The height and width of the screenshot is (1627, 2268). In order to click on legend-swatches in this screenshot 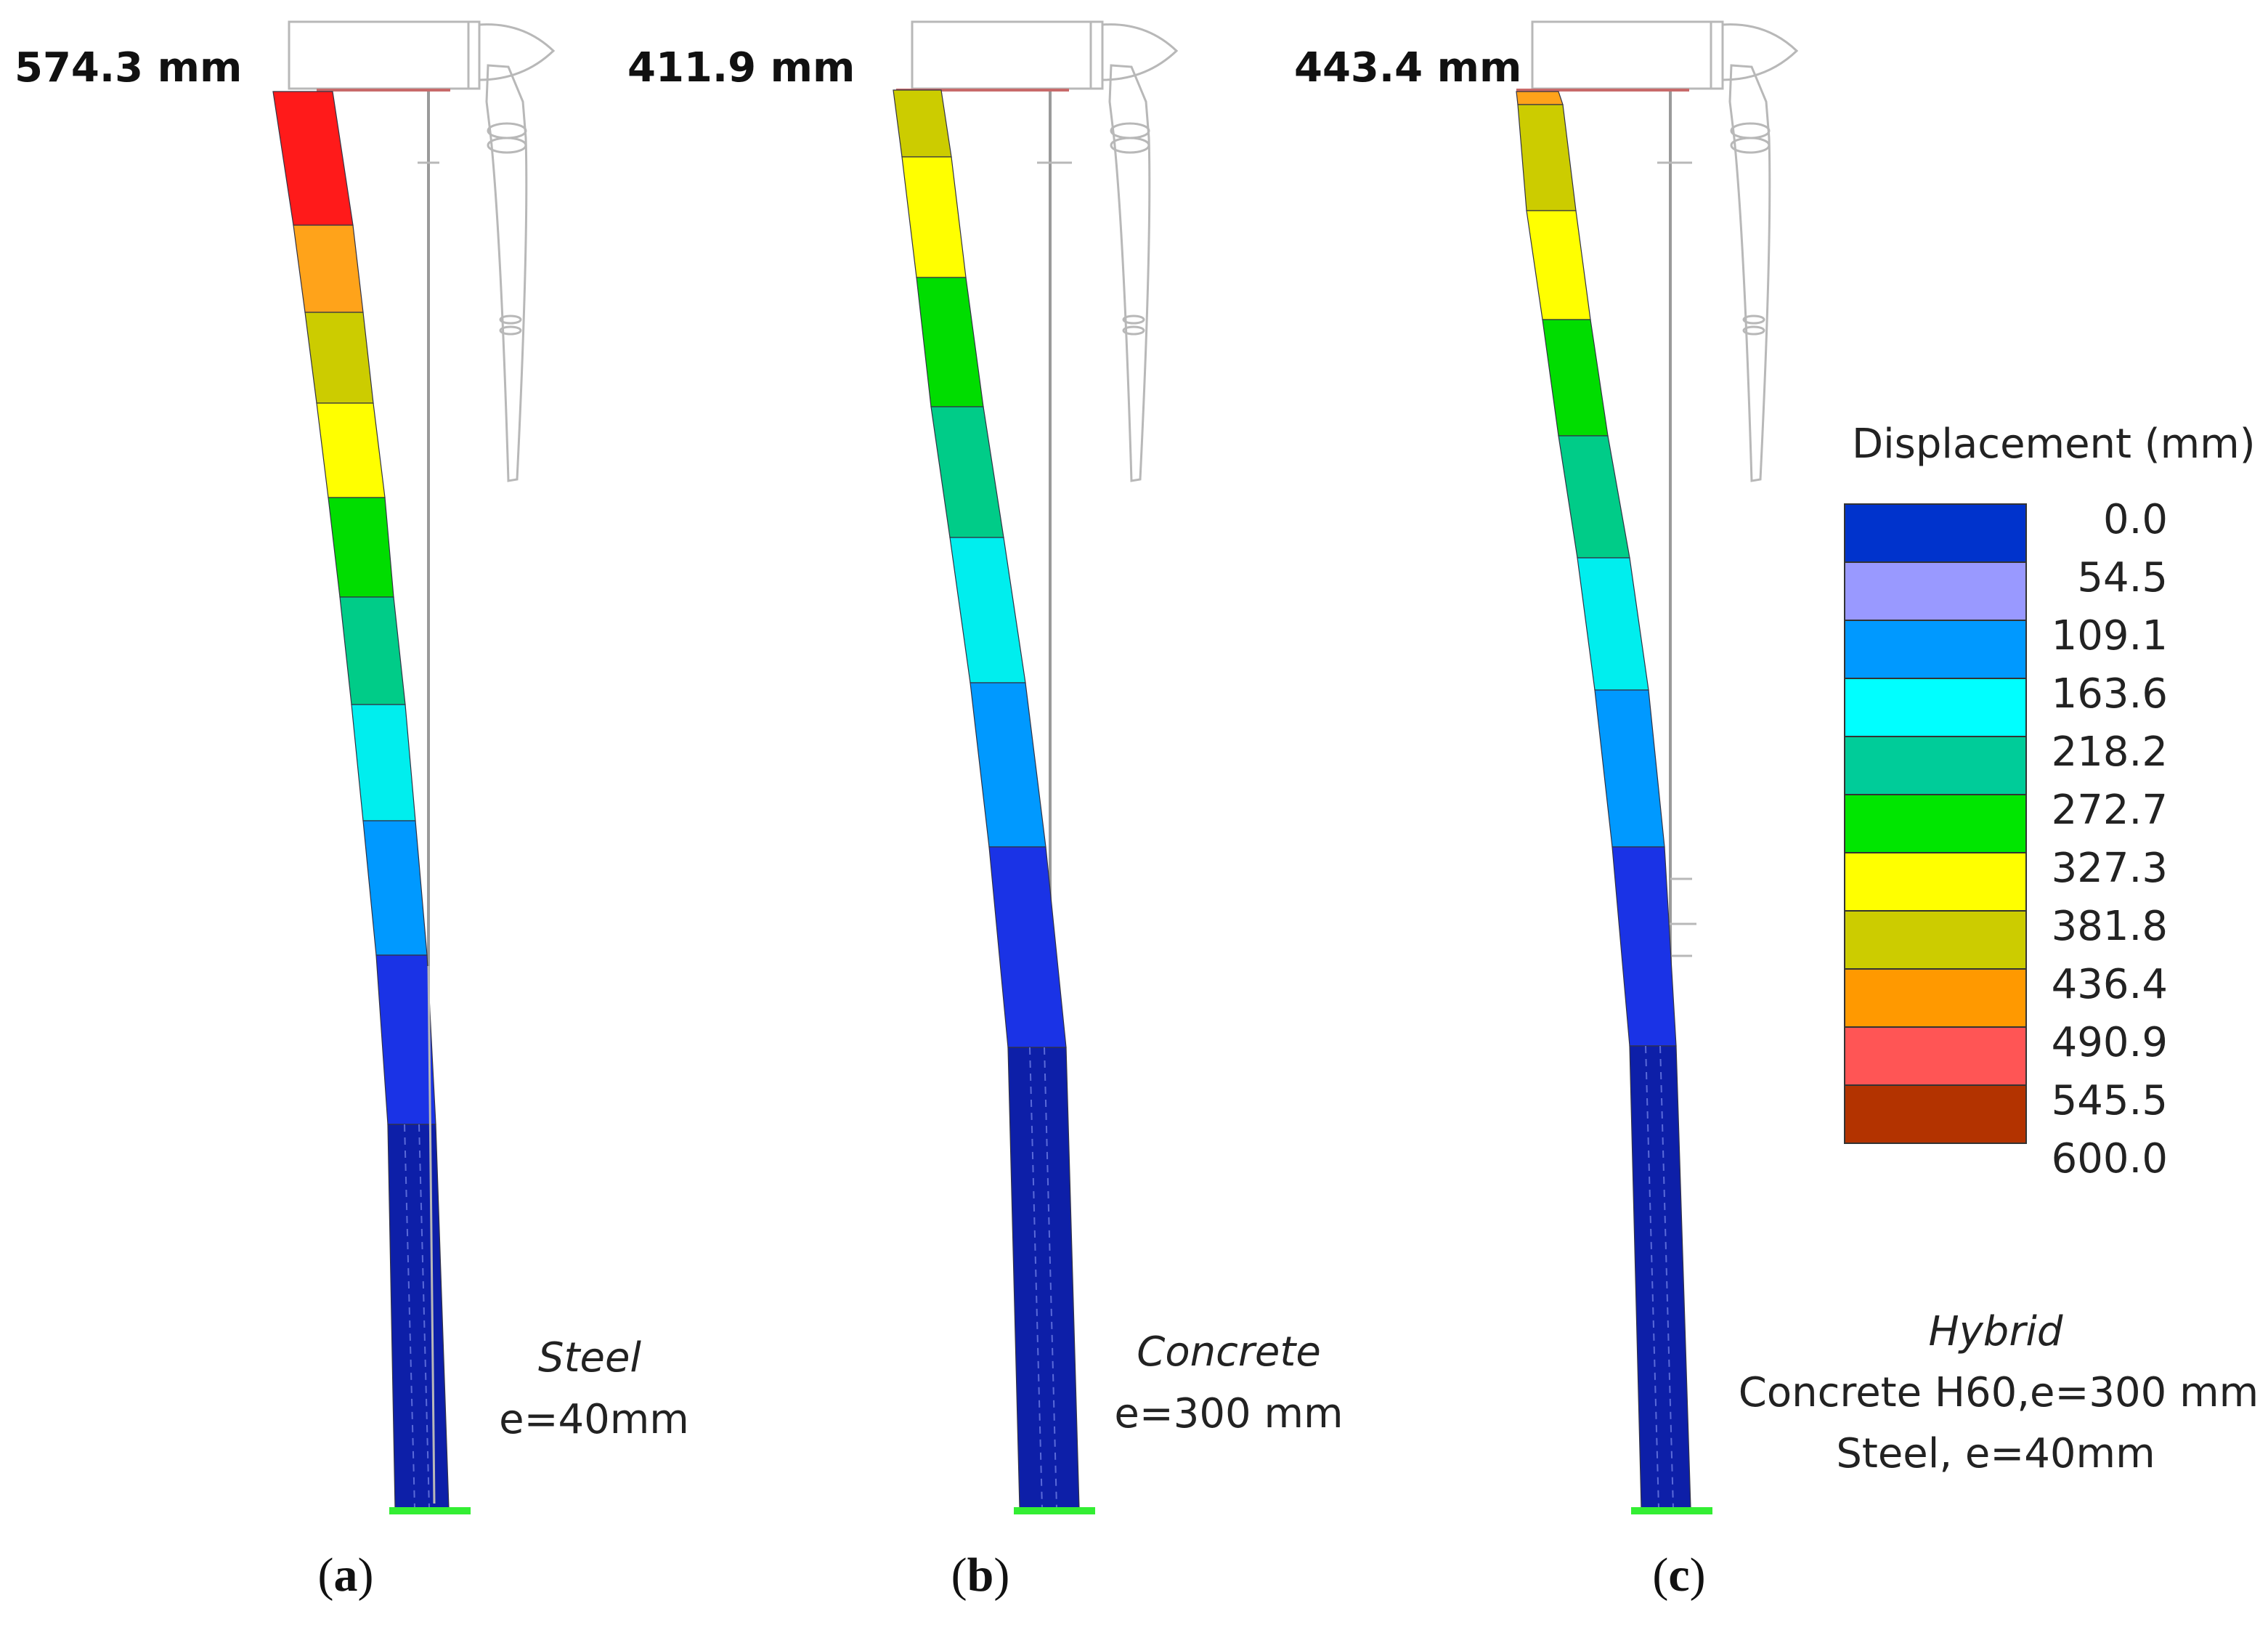, I will do `click(1935, 823)`.